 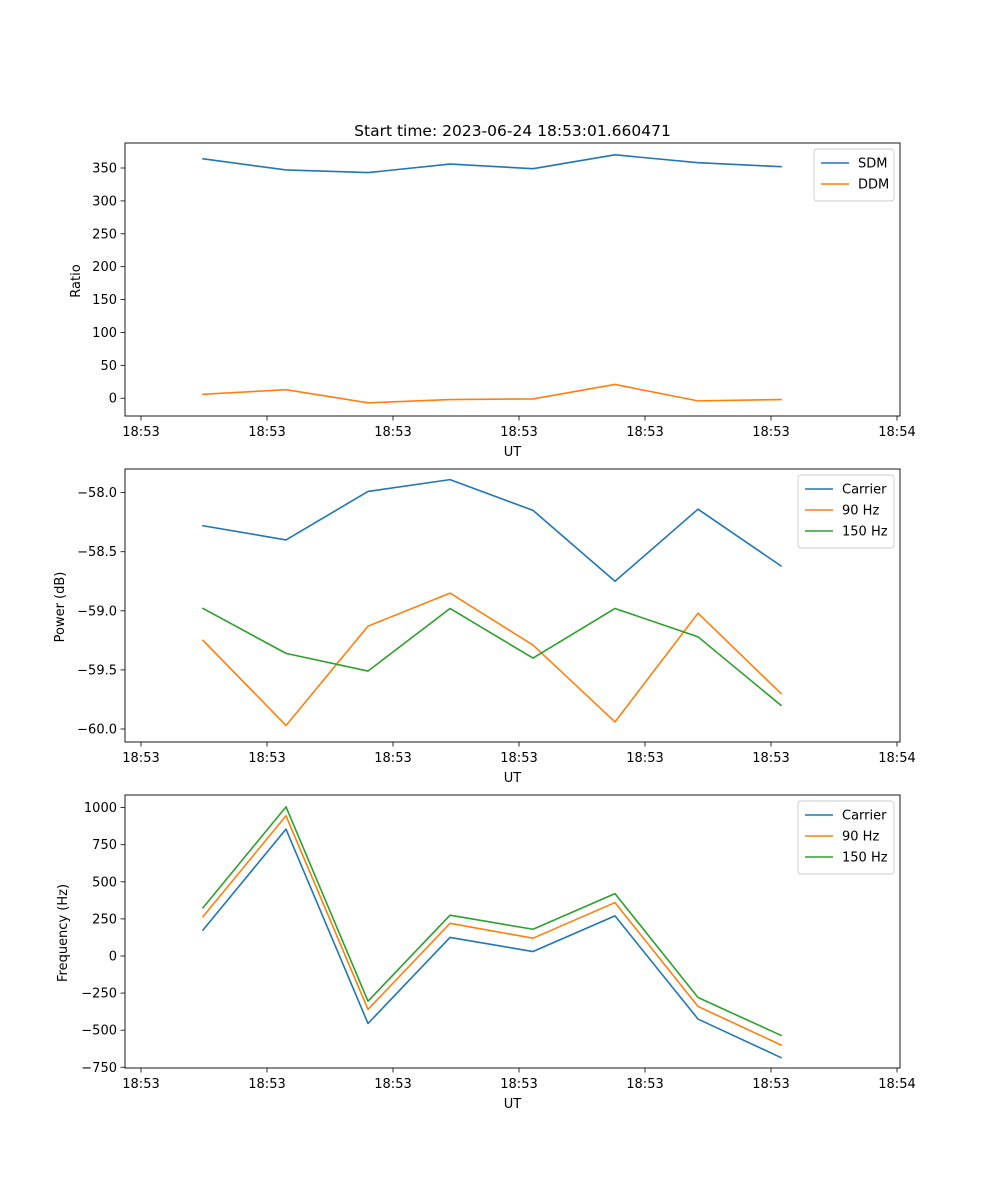 I want to click on y-tick-label: −250, so click(x=99, y=994).